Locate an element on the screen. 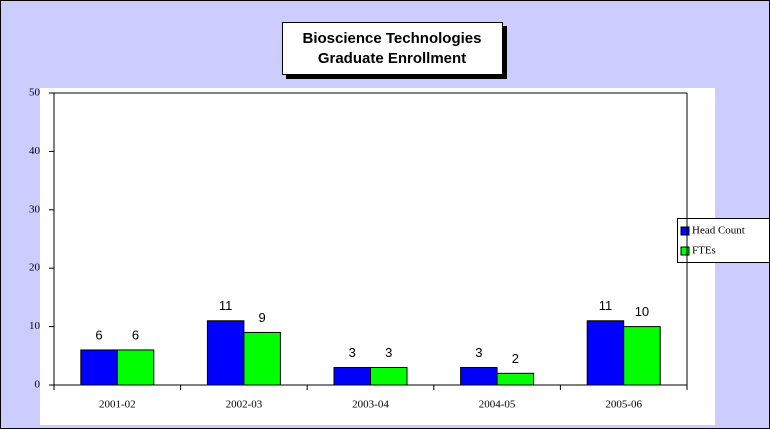 Image resolution: width=770 pixels, height=429 pixels. data-label: 10 is located at coordinates (642, 311).